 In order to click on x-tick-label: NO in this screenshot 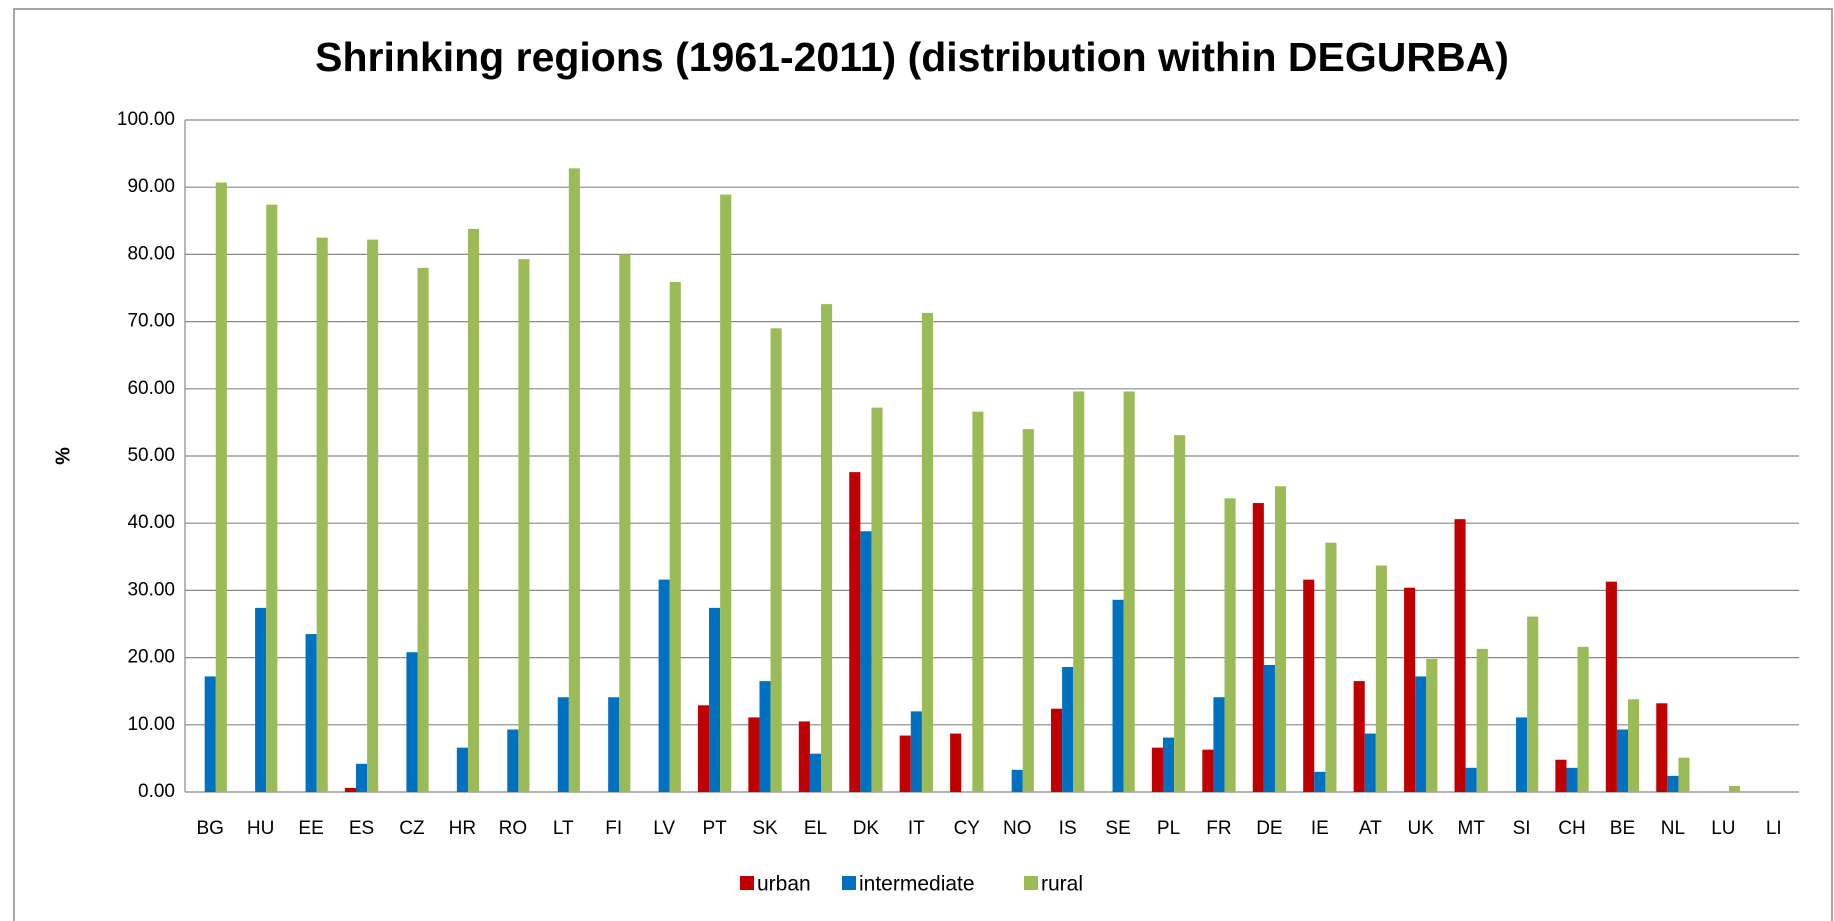, I will do `click(1017, 828)`.